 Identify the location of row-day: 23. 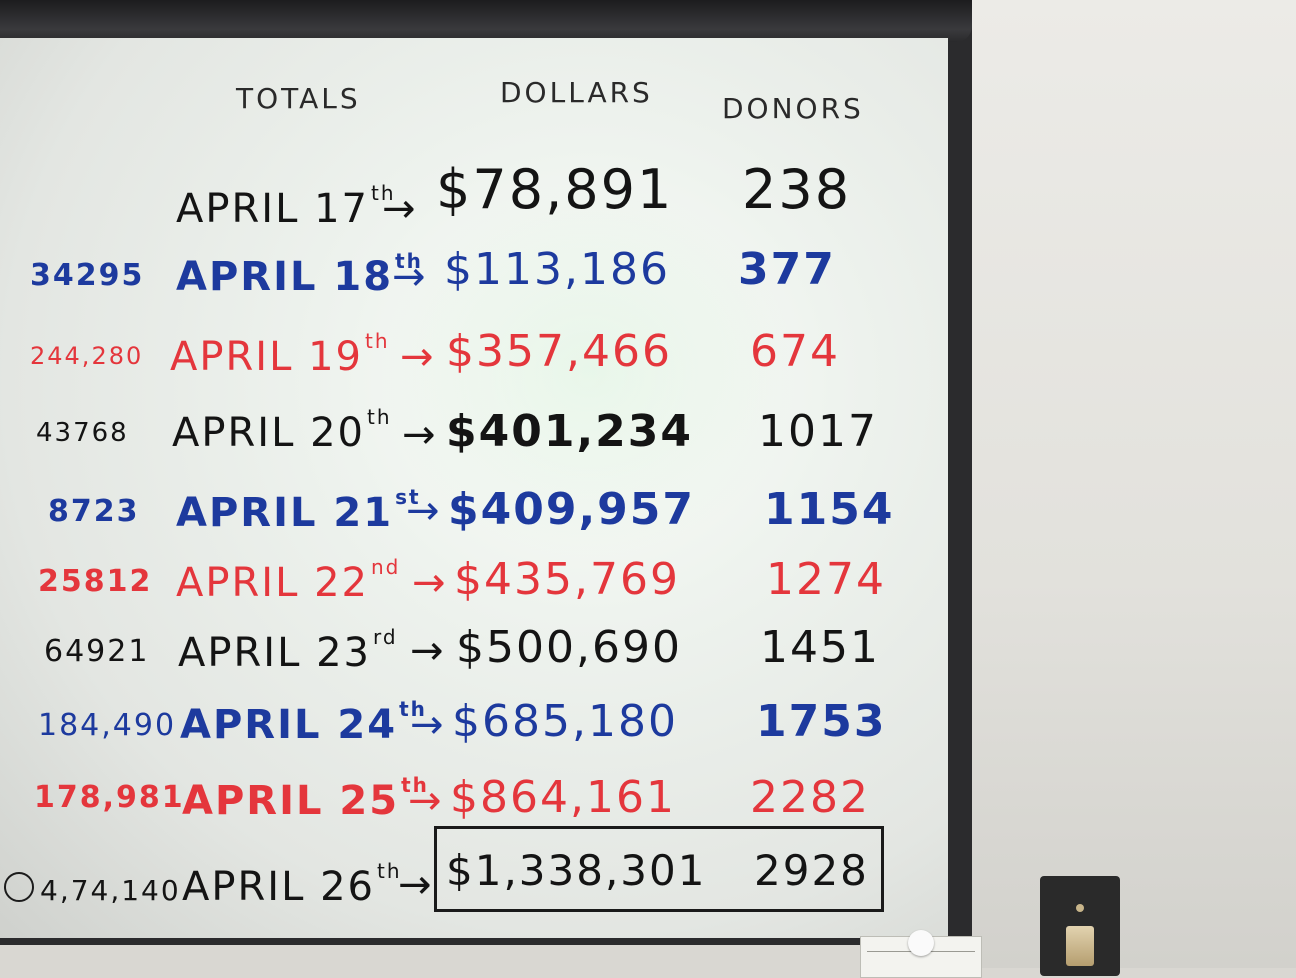
(343, 653).